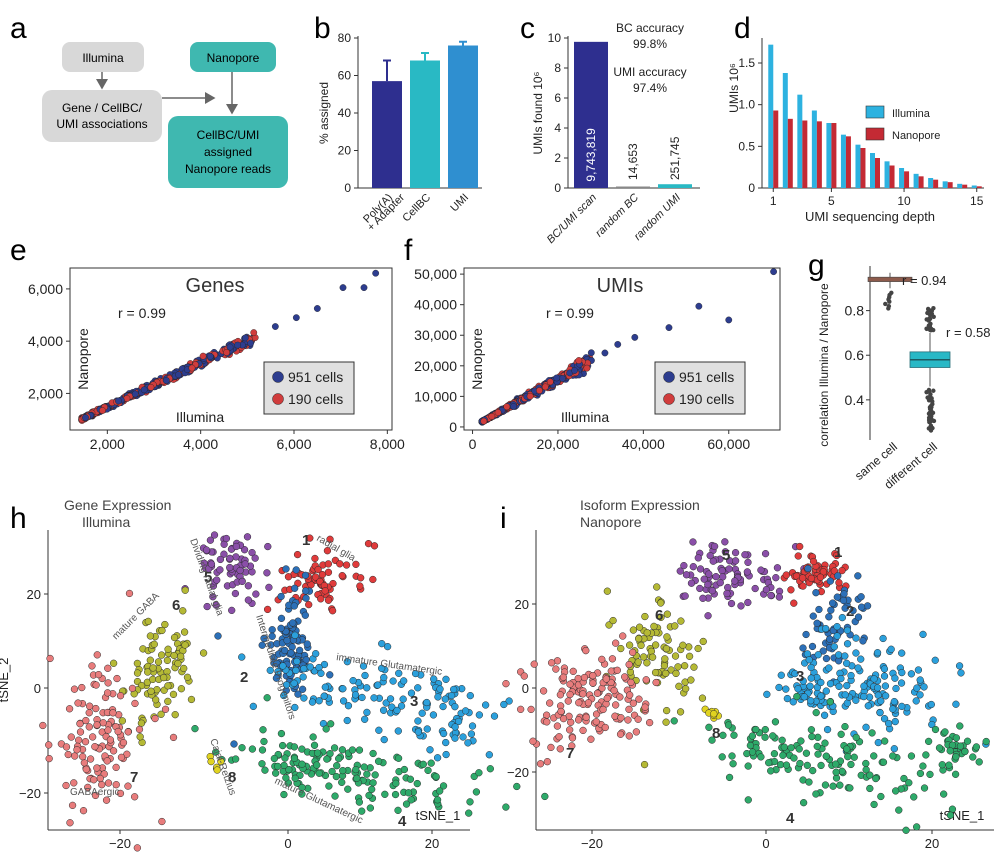  I want to click on legend-marker, so click(669, 377).